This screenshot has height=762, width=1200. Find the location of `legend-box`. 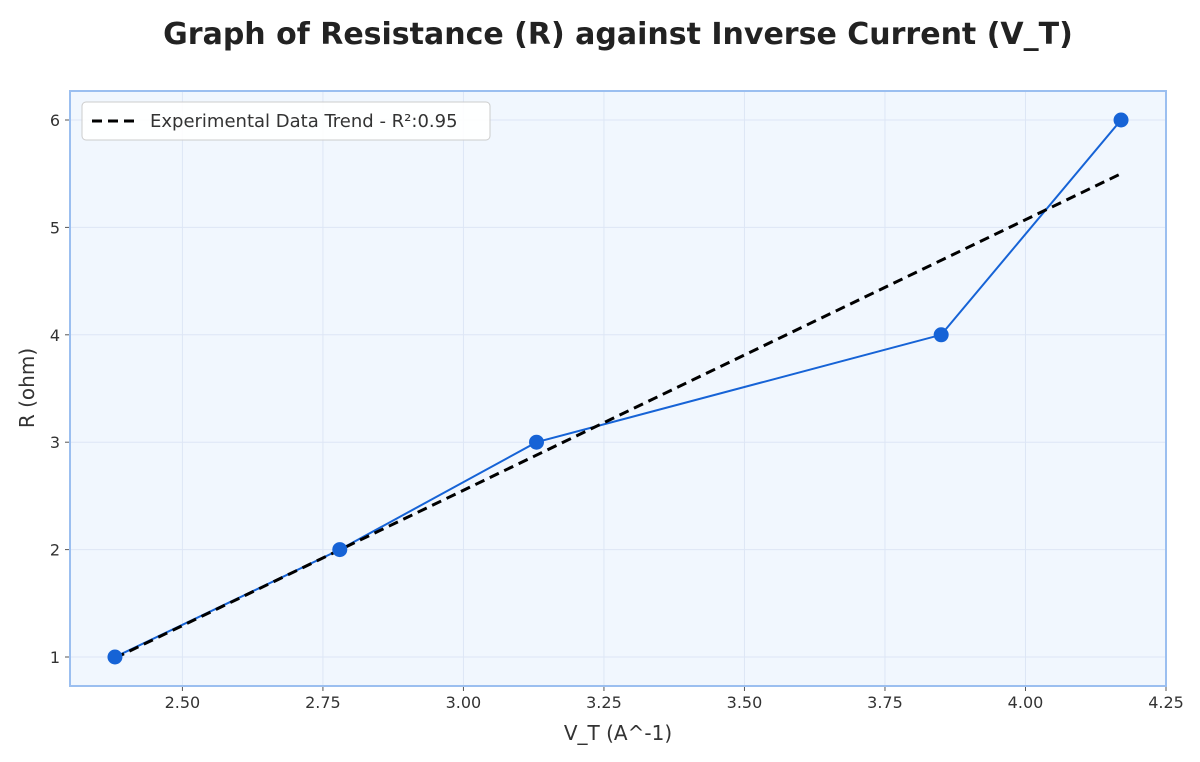

legend-box is located at coordinates (286, 121).